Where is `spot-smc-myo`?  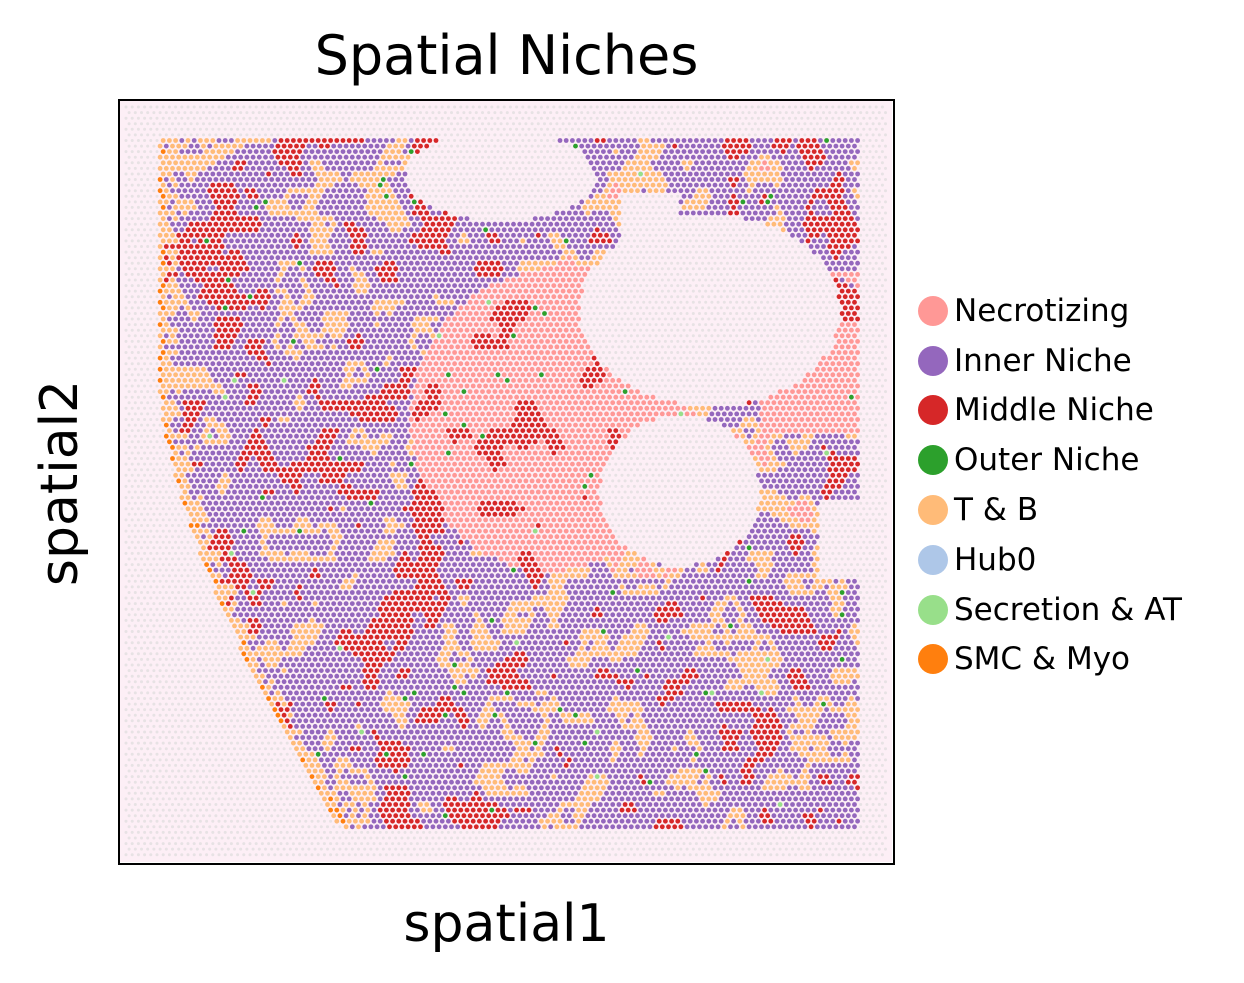 spot-smc-myo is located at coordinates (160, 191).